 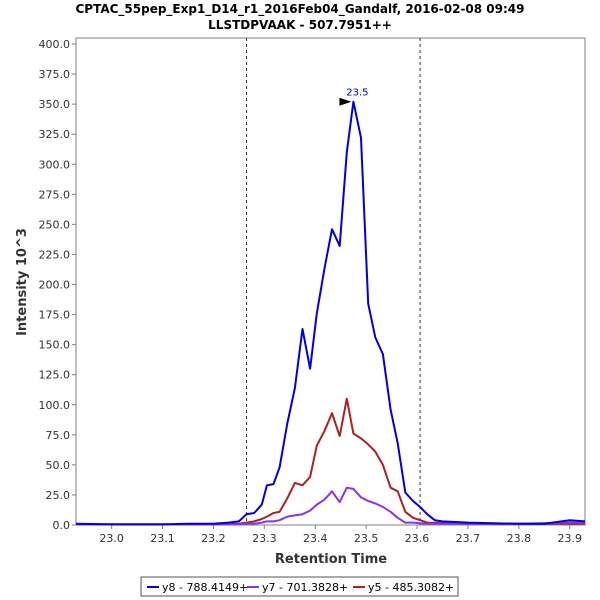 I want to click on peak-arrow-icon, so click(x=345, y=101).